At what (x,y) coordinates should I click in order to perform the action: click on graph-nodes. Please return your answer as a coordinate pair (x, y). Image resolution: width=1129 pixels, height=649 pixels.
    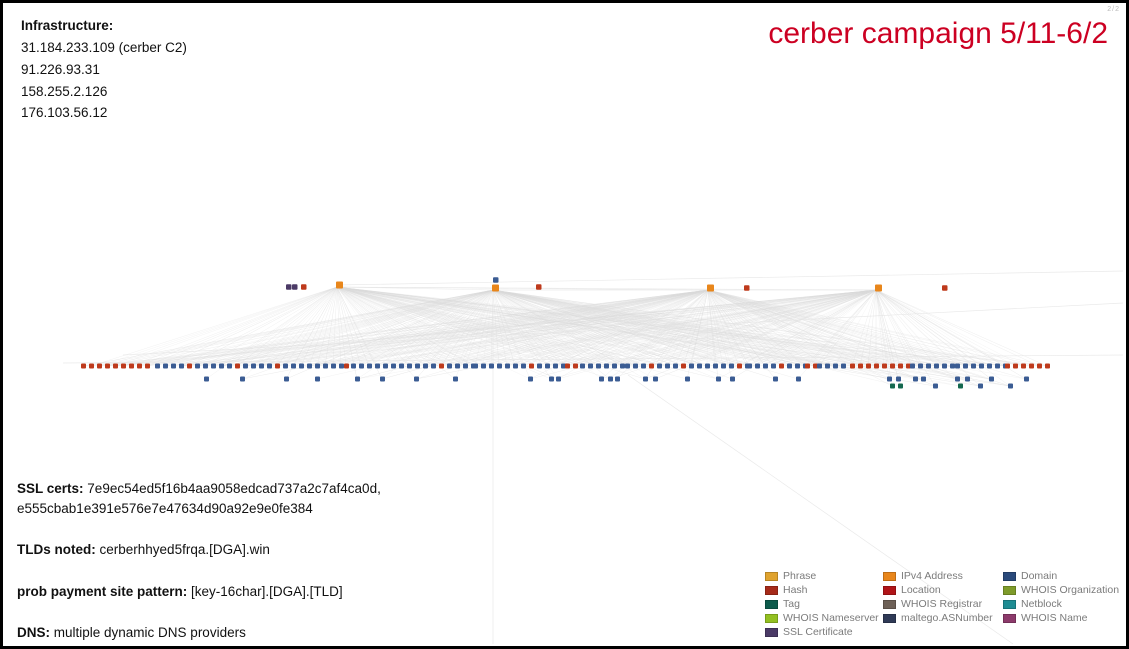
    Looking at the image, I should click on (565, 333).